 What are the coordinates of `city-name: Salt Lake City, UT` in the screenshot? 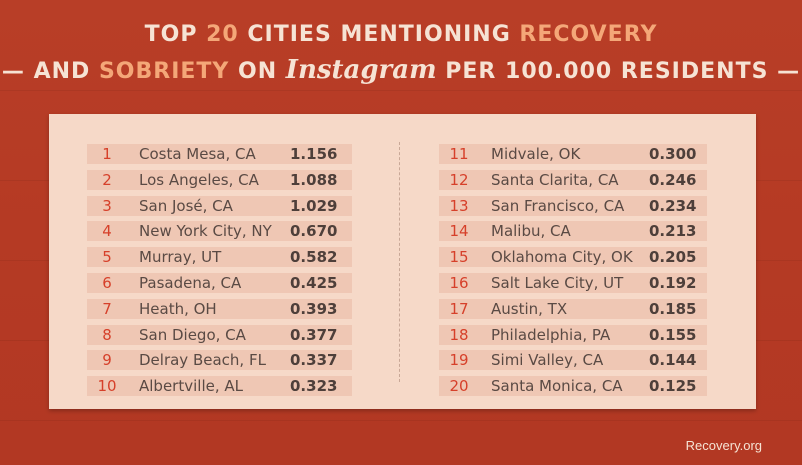 It's located at (557, 282).